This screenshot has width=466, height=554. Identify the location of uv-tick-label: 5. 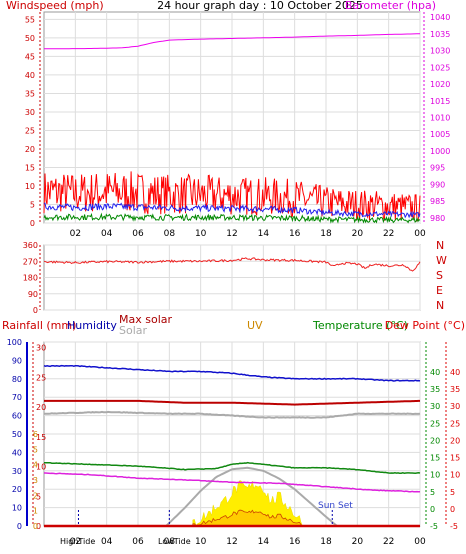
(35, 449).